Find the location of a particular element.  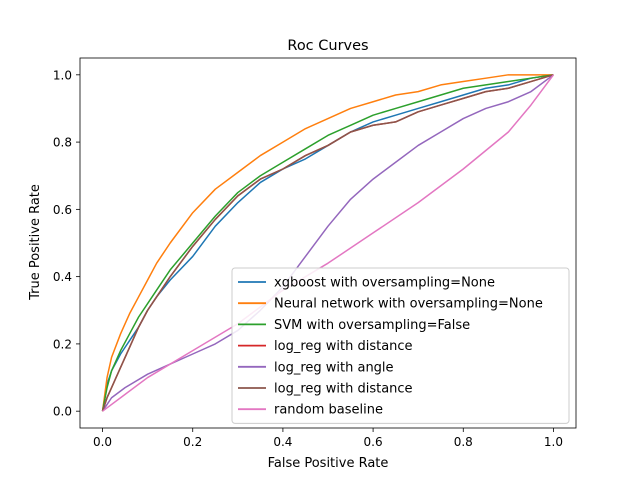

x-tick-label: 0.4 is located at coordinates (282, 442).